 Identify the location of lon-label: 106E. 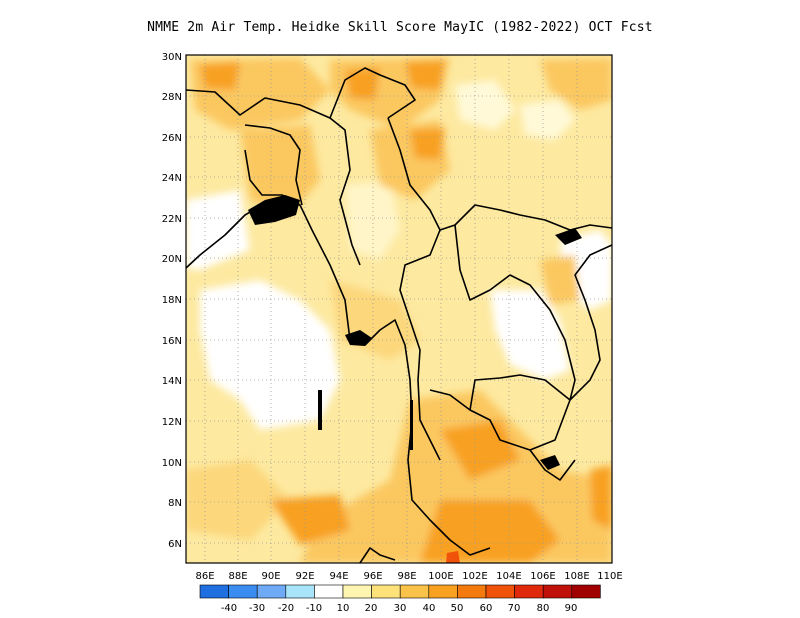
(542, 576).